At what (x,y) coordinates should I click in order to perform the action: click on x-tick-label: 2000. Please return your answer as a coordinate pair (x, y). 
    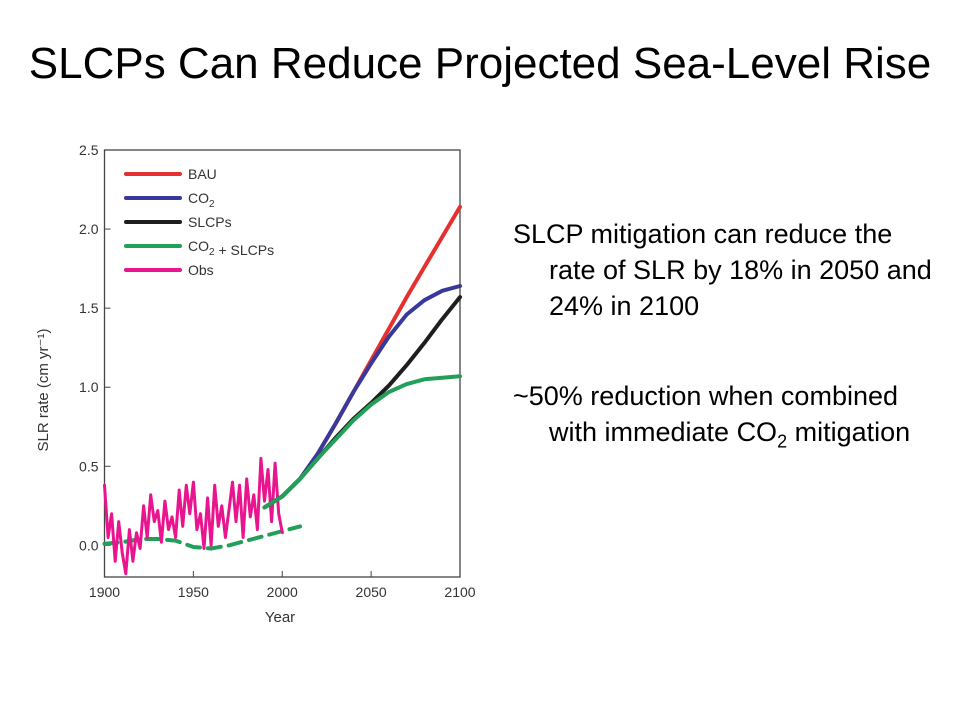
    Looking at the image, I should click on (282, 592).